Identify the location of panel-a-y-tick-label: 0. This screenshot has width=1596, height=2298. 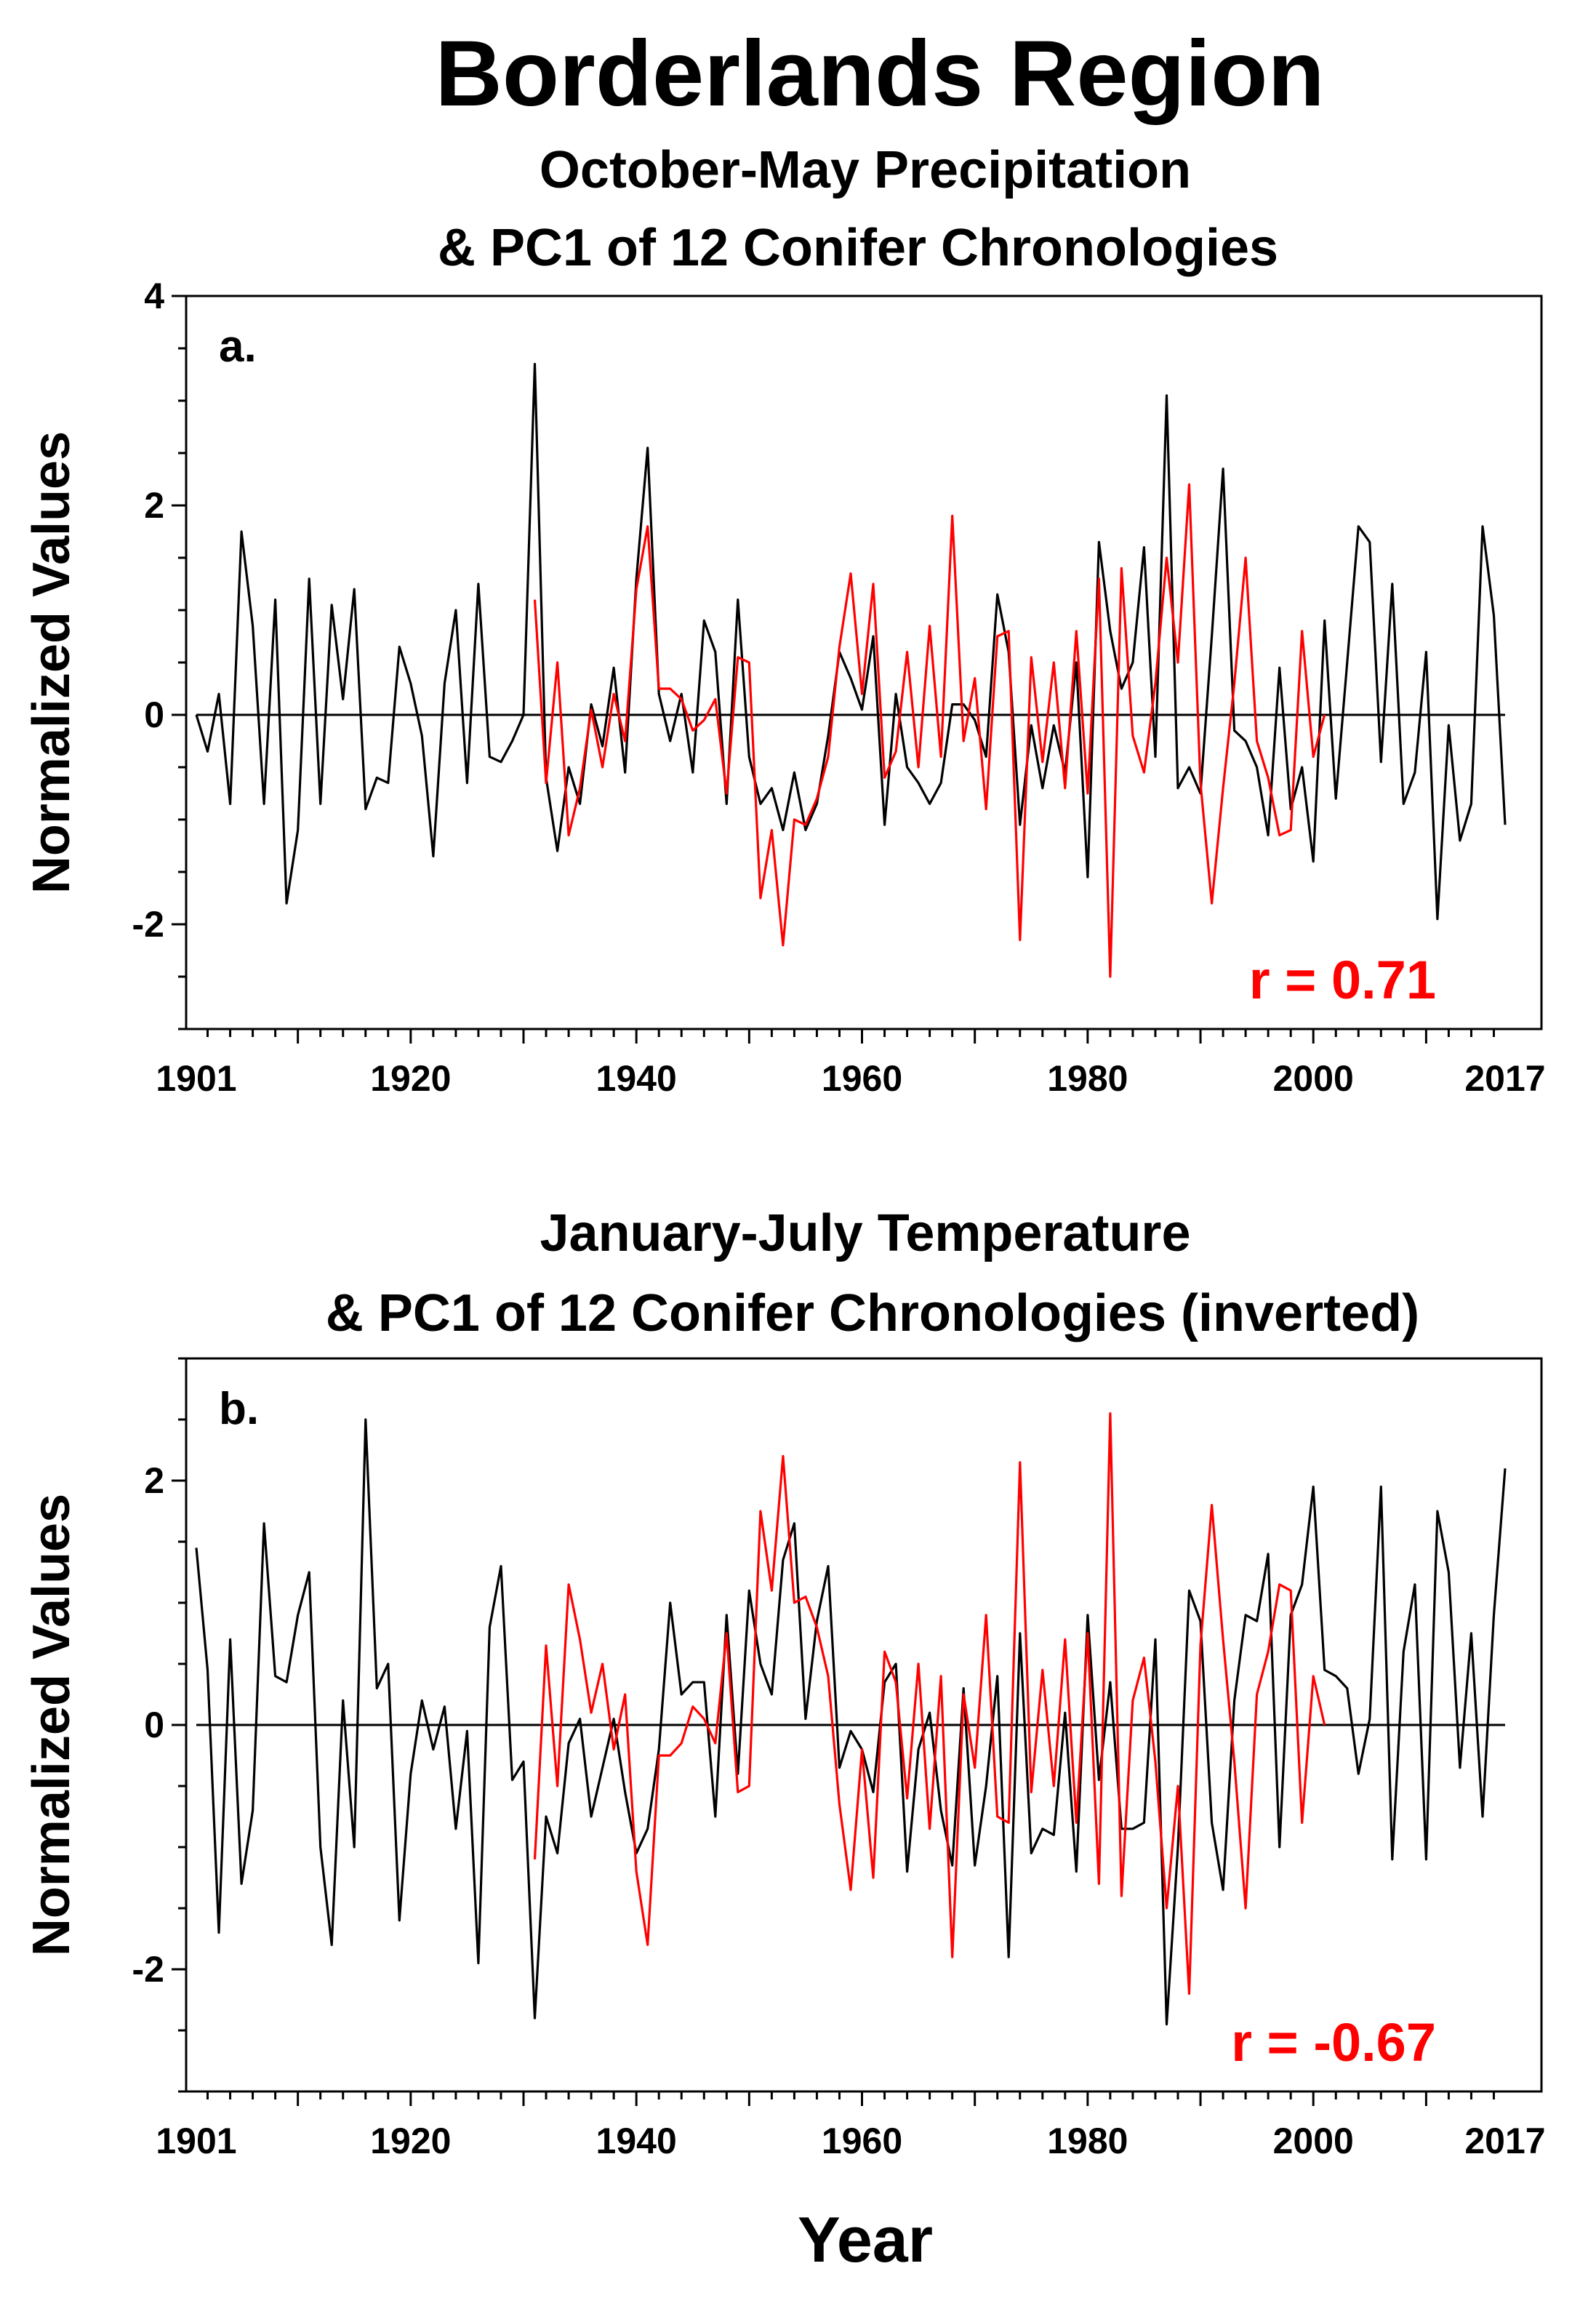
(154, 714).